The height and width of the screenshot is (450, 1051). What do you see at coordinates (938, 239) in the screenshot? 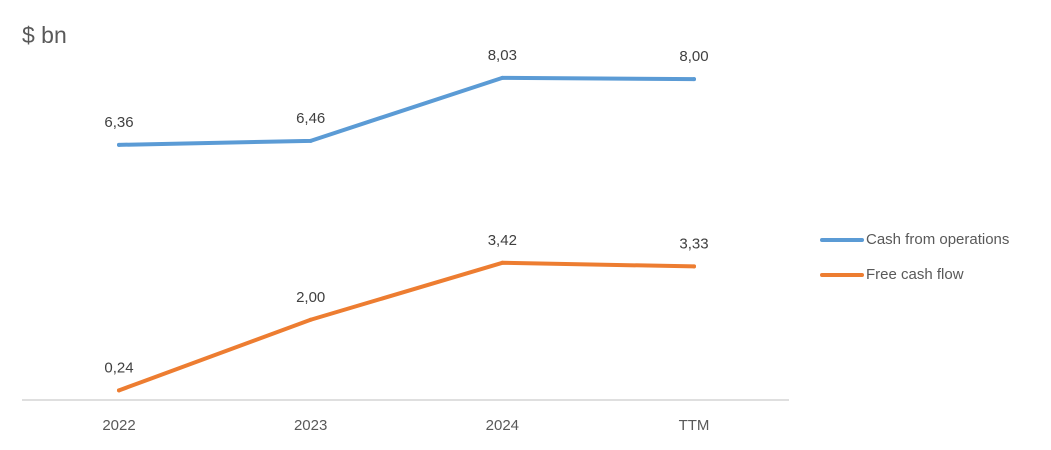
I see `legend-label-cash-from-operations: Cash from operations` at bounding box center [938, 239].